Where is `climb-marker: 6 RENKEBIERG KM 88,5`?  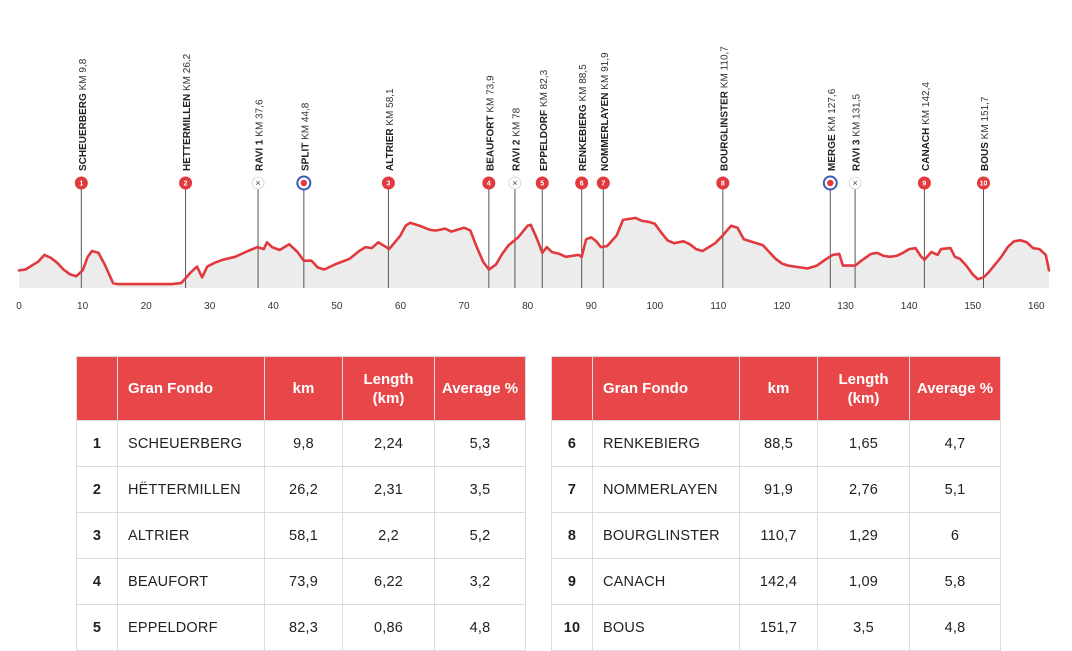 climb-marker: 6 RENKEBIERG KM 88,5 is located at coordinates (582, 176).